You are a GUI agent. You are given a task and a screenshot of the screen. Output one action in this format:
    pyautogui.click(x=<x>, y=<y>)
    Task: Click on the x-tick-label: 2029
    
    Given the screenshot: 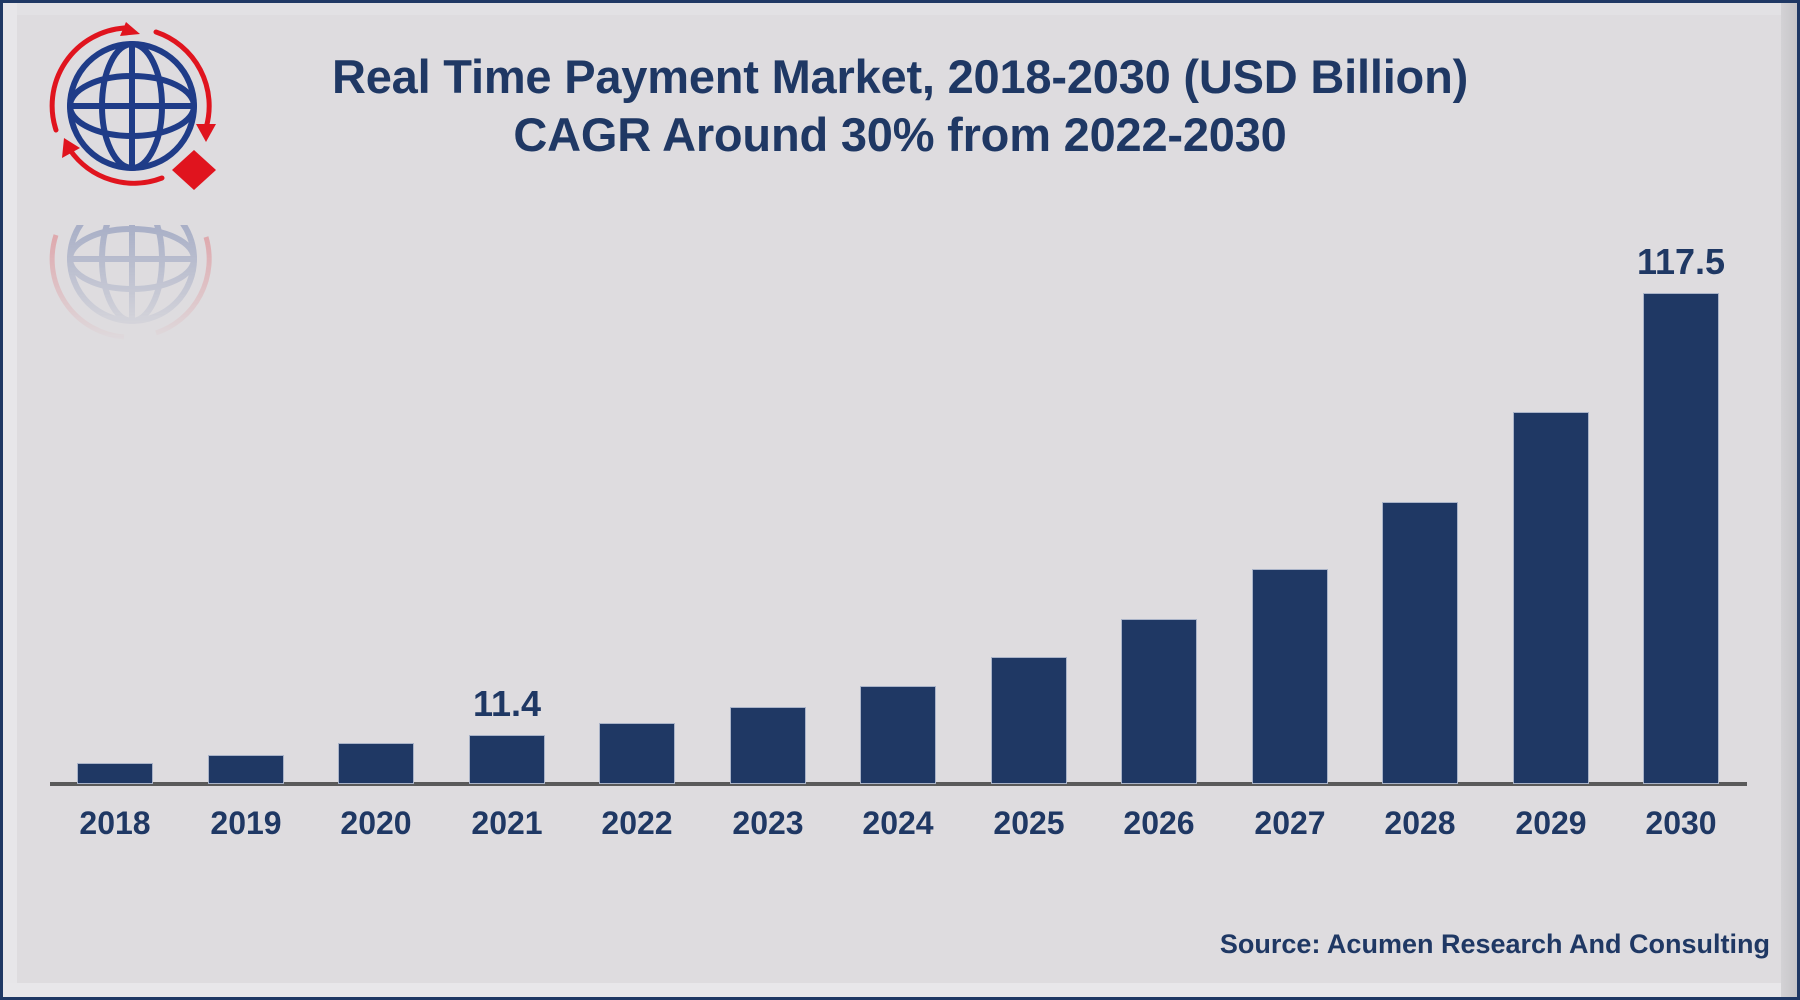 What is the action you would take?
    pyautogui.click(x=1551, y=823)
    